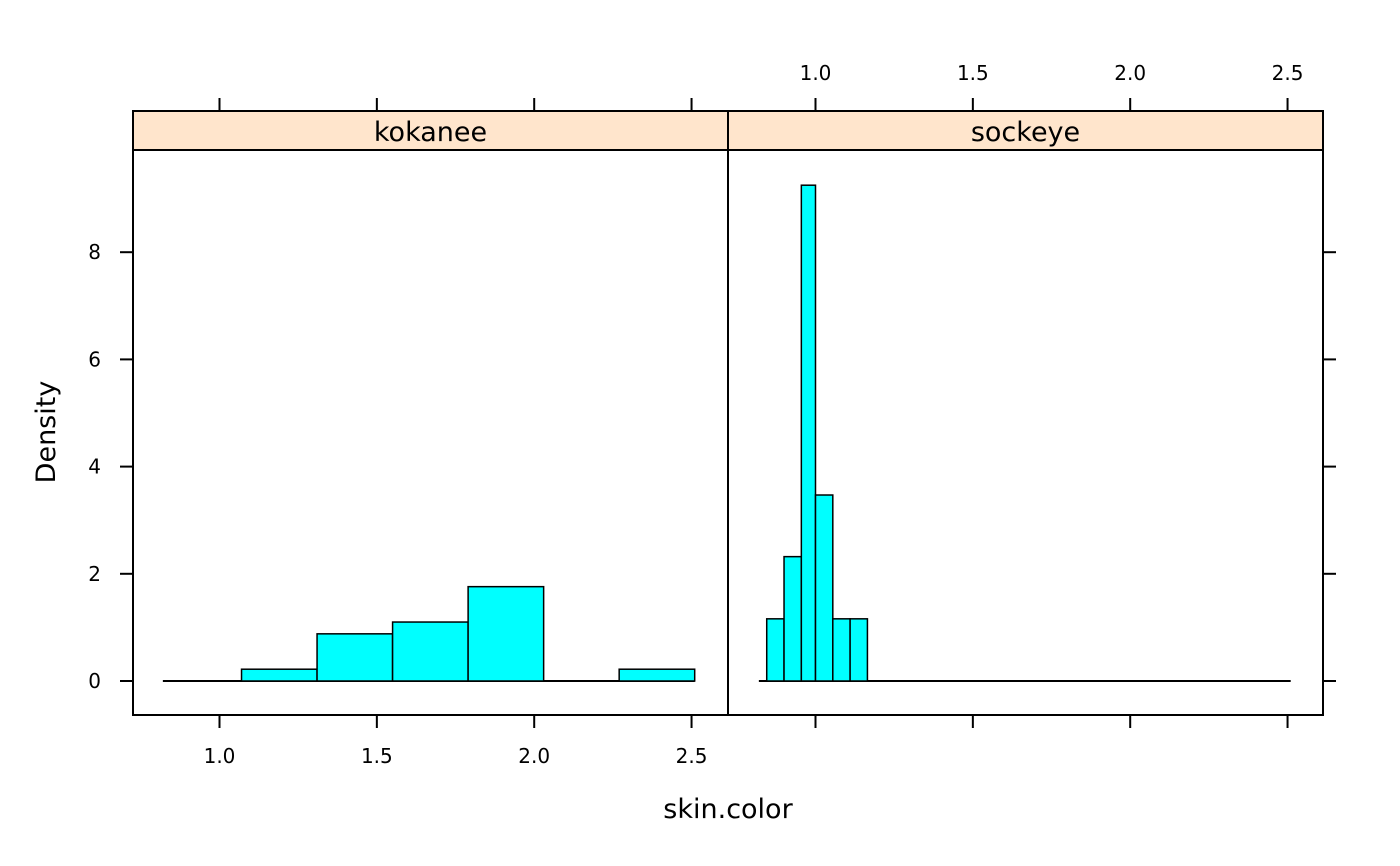 Image resolution: width=1400 pixels, height=866 pixels. Describe the element at coordinates (692, 756) in the screenshot. I see `x-tick-label-bottom-3: 2.5` at that location.